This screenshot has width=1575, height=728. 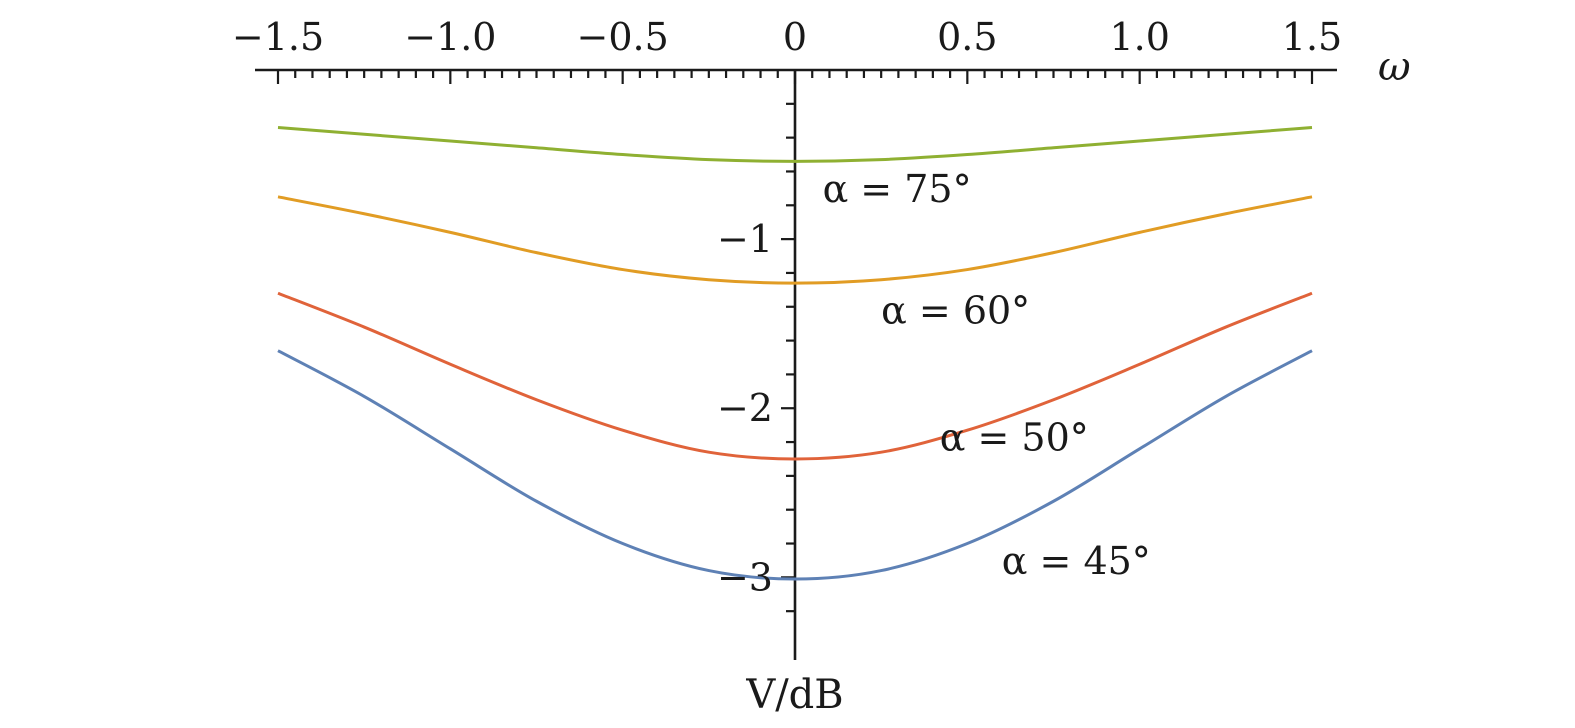 I want to click on y-axis-label: V/dB, so click(x=794, y=695).